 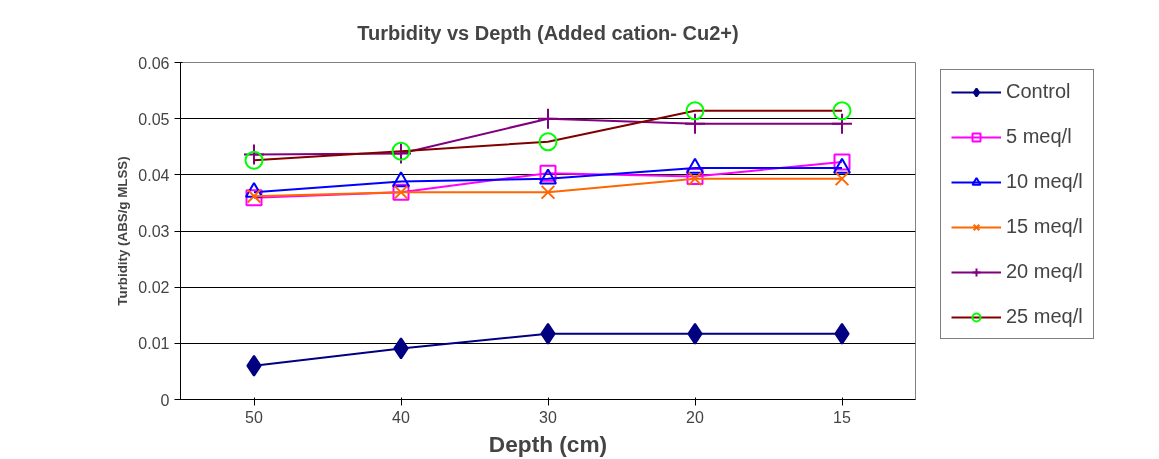 I want to click on y-tick-label: 0.01, so click(x=154, y=344).